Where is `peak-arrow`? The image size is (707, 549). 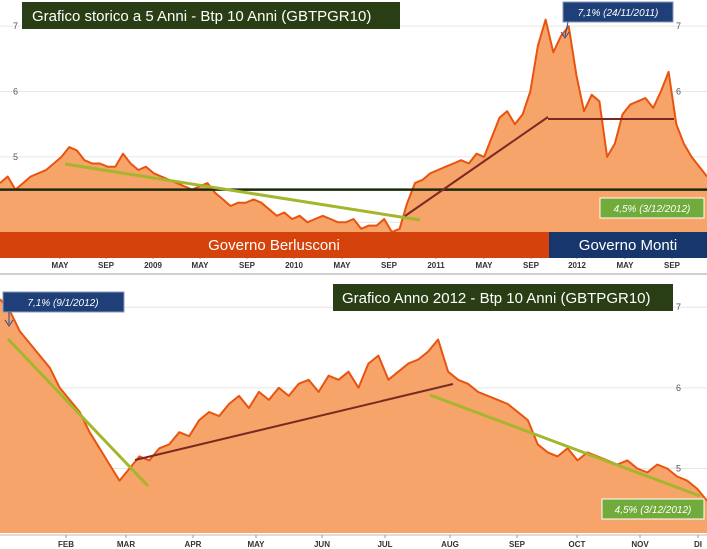
peak-arrow is located at coordinates (566, 29).